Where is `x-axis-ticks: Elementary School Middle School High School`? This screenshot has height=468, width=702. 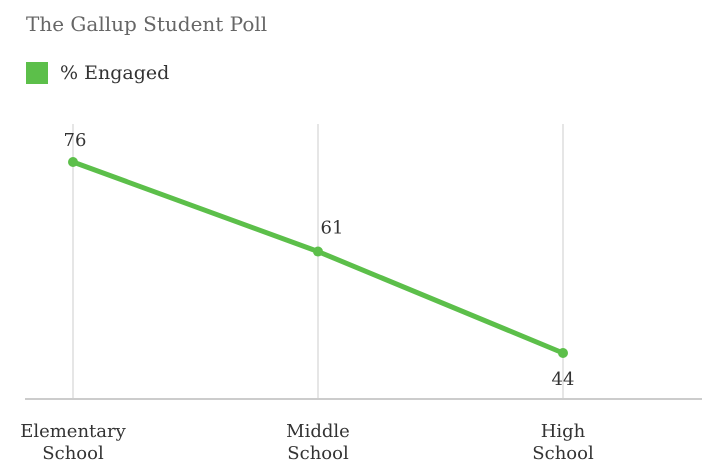 x-axis-ticks: Elementary School Middle School High School is located at coordinates (307, 442).